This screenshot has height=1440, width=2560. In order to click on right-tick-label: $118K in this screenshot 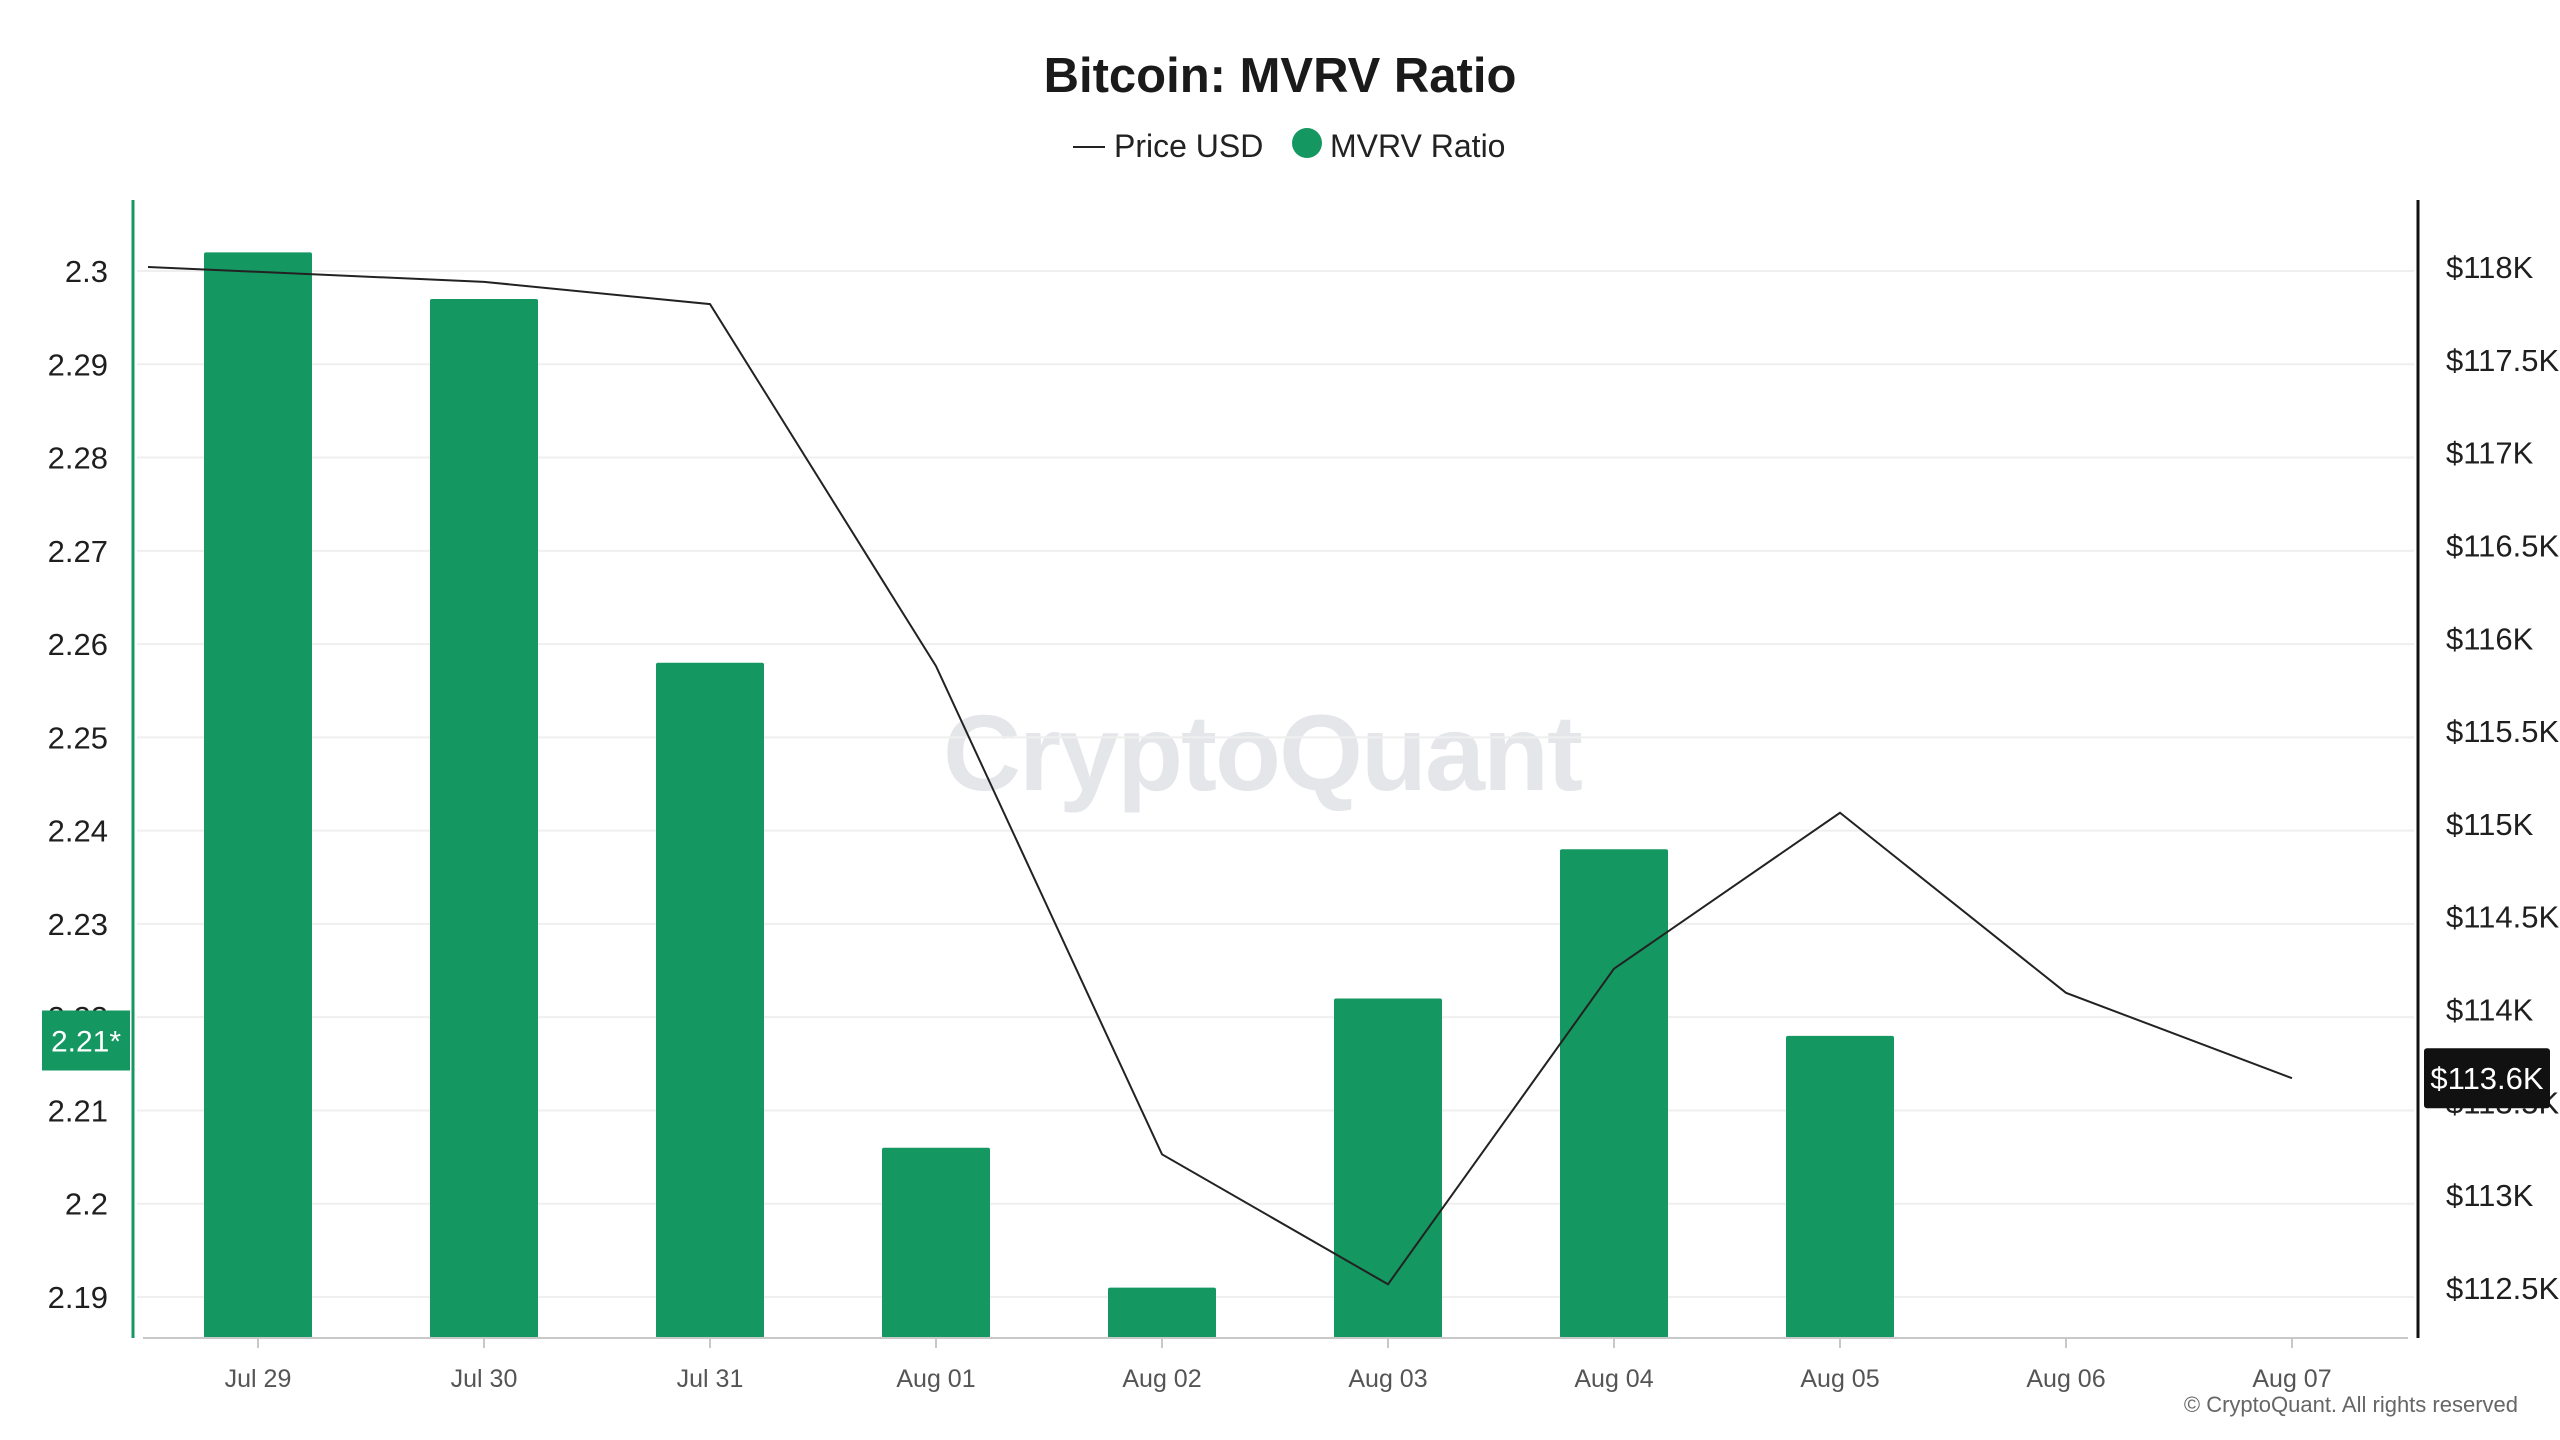, I will do `click(2490, 267)`.